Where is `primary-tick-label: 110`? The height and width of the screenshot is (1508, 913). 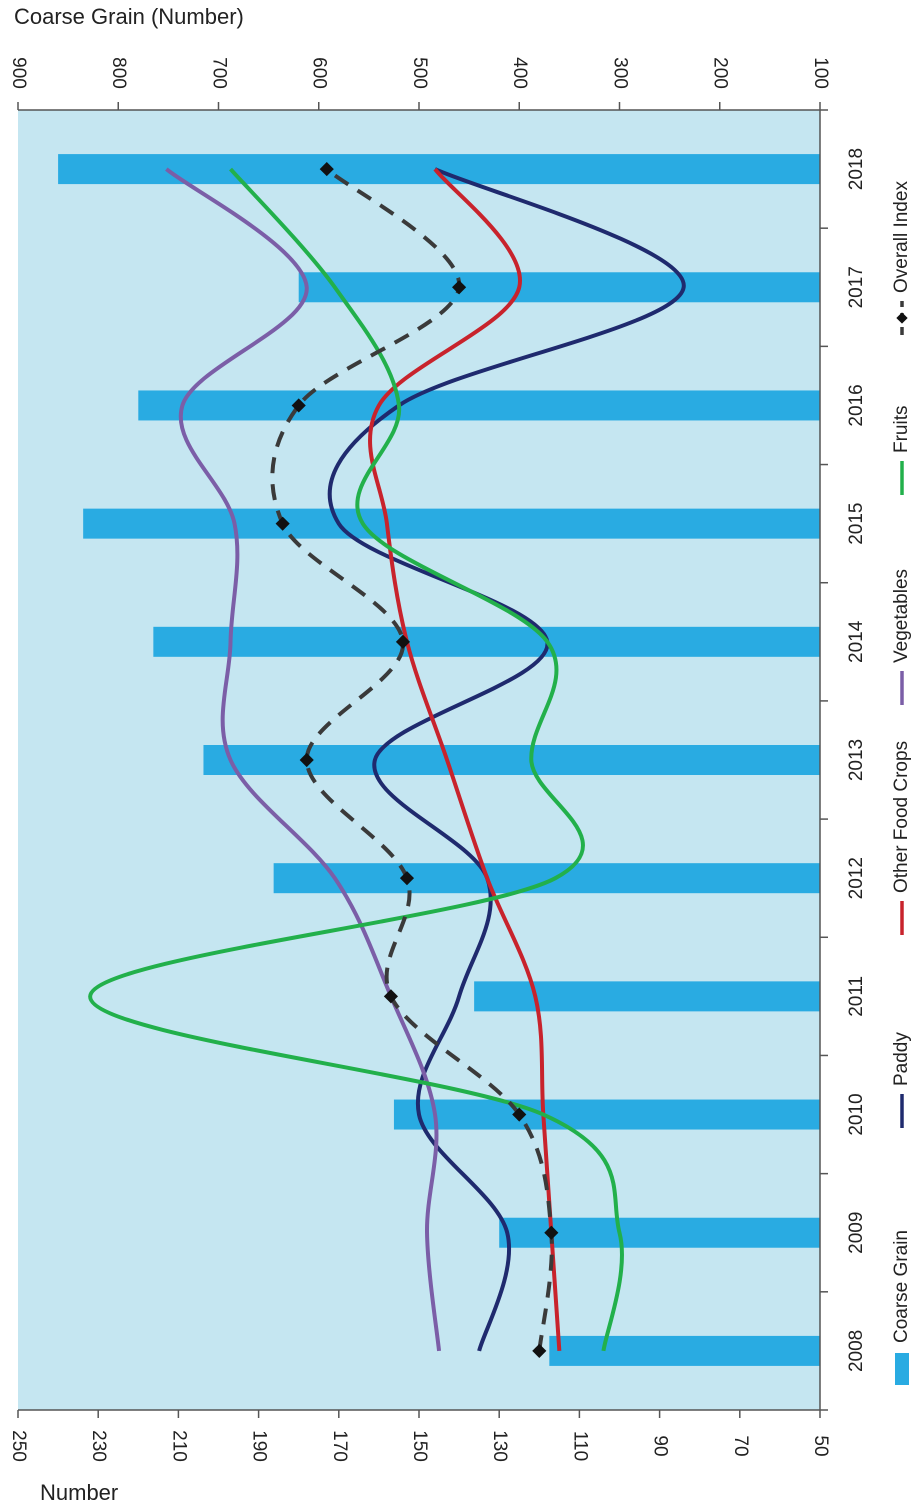 primary-tick-label: 110 is located at coordinates (579, 1446).